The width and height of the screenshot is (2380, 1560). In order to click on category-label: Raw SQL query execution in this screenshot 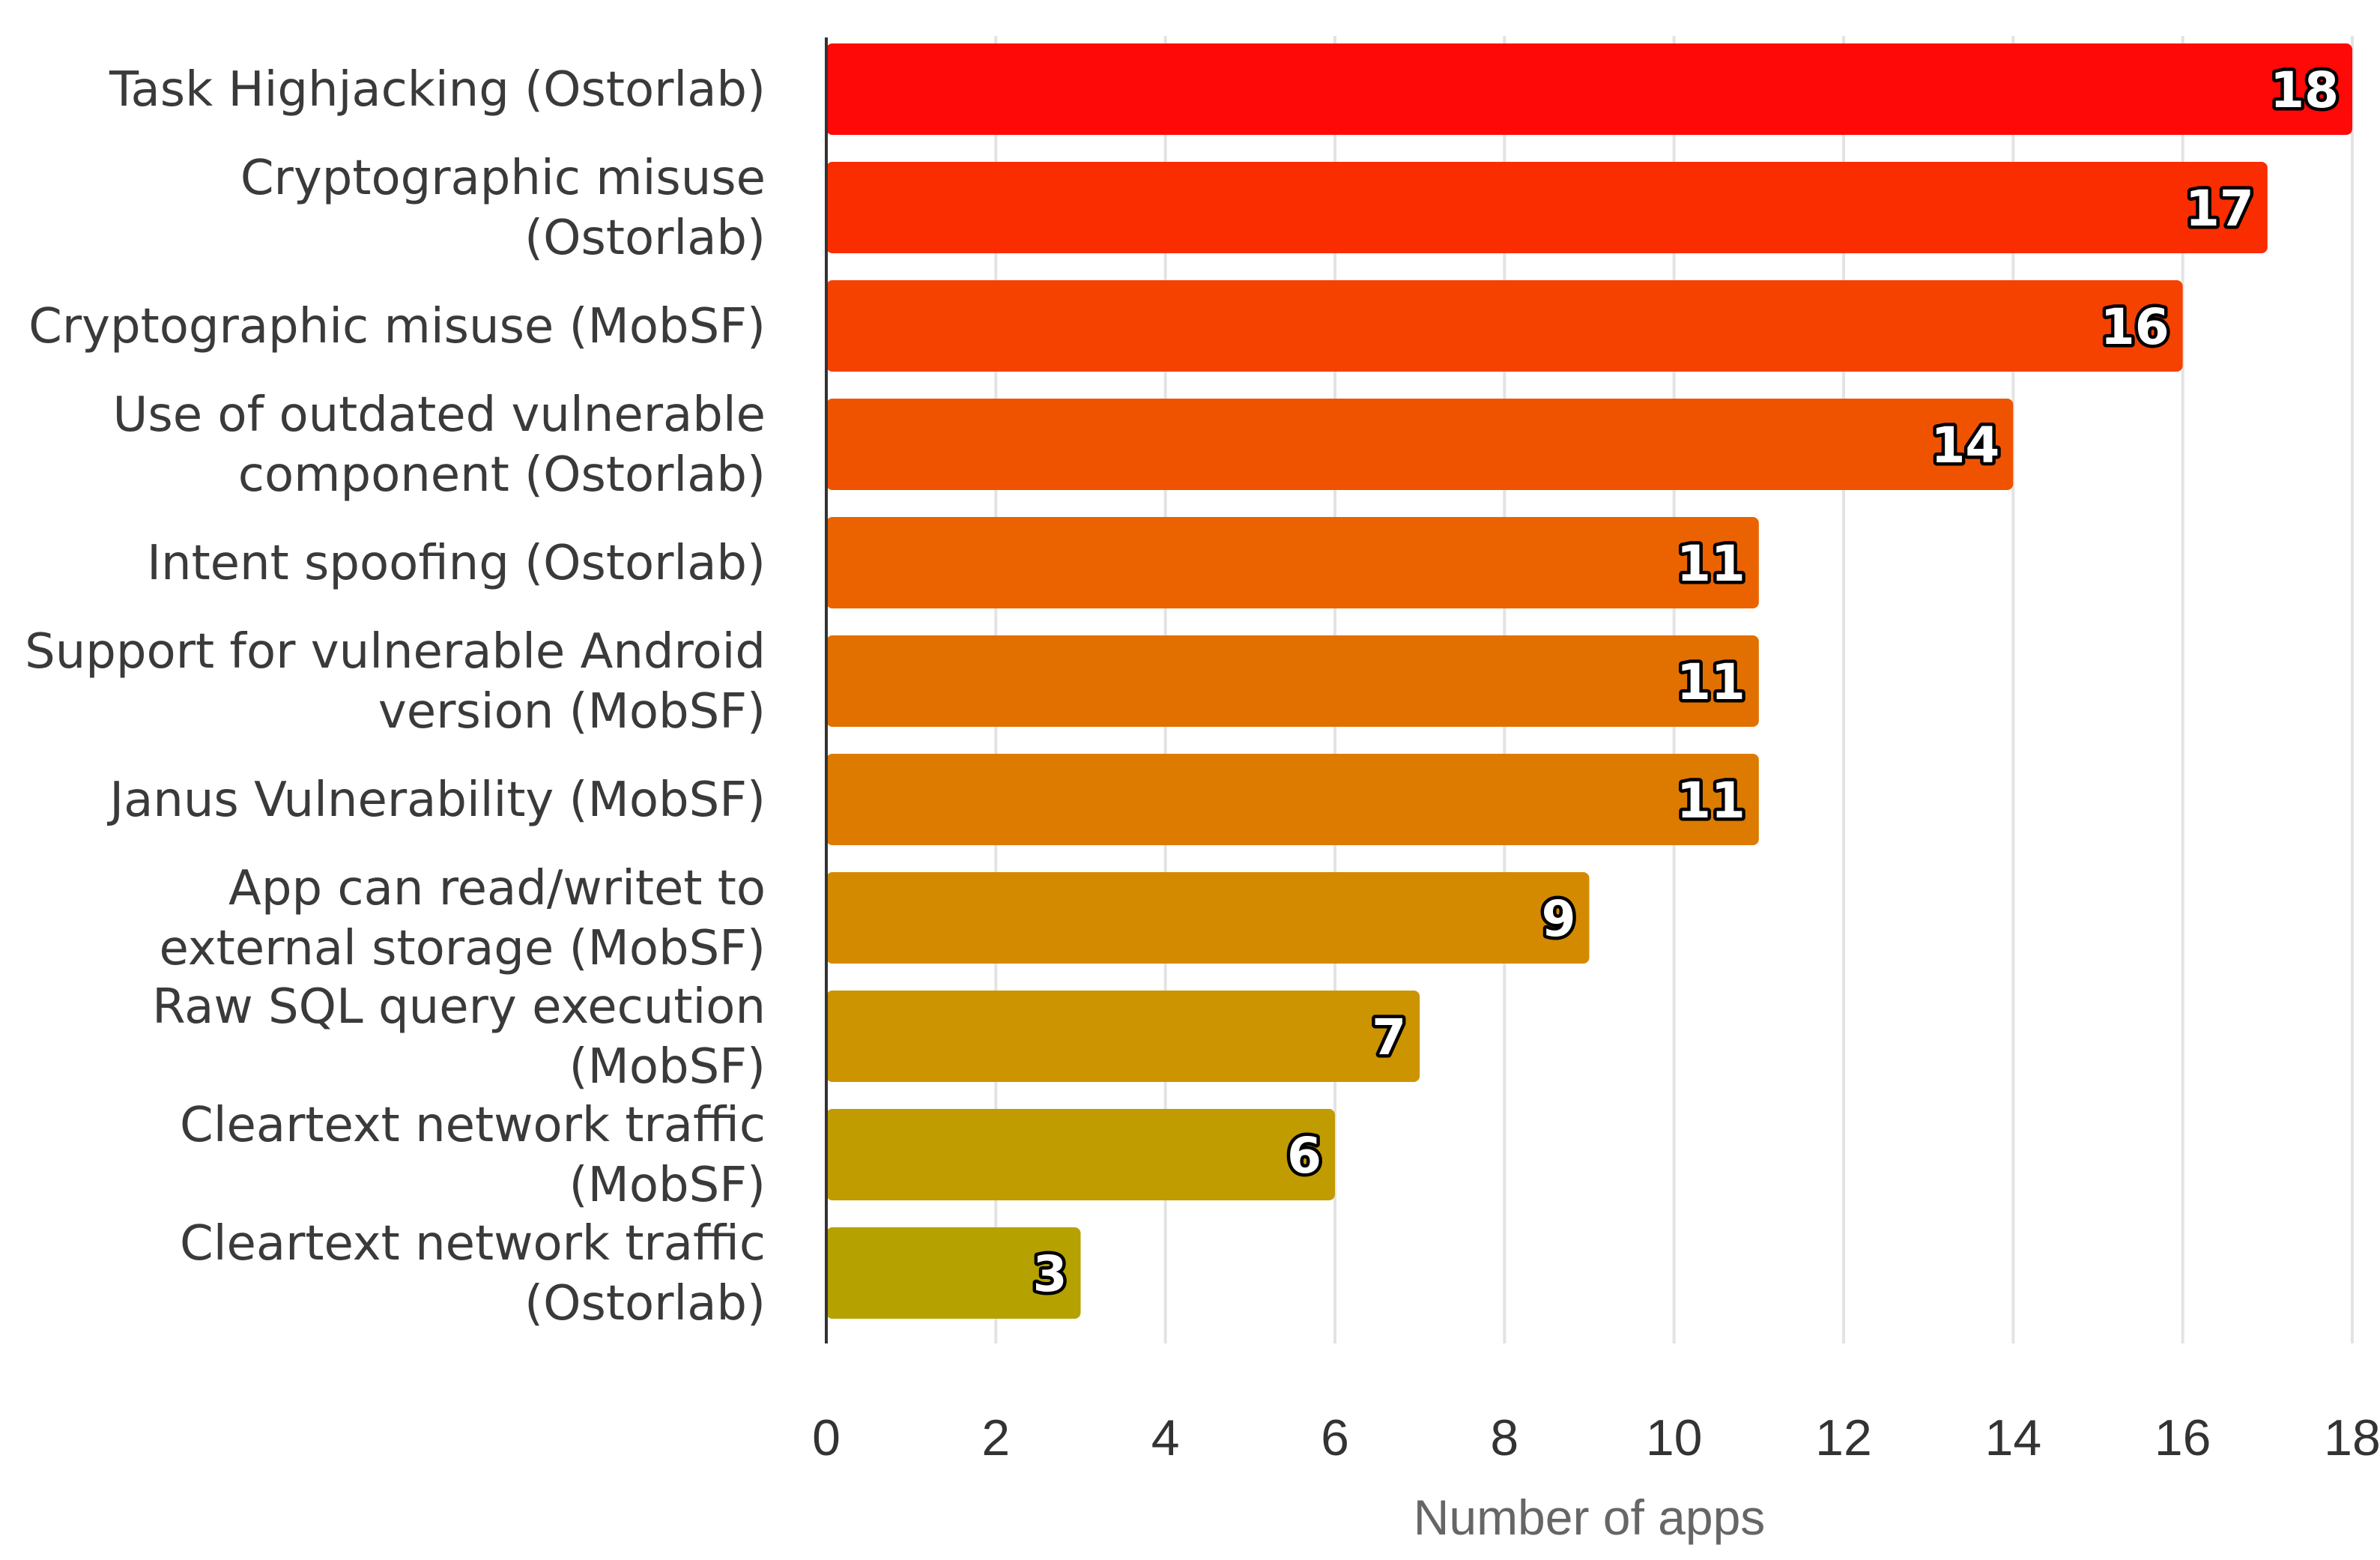, I will do `click(459, 1007)`.